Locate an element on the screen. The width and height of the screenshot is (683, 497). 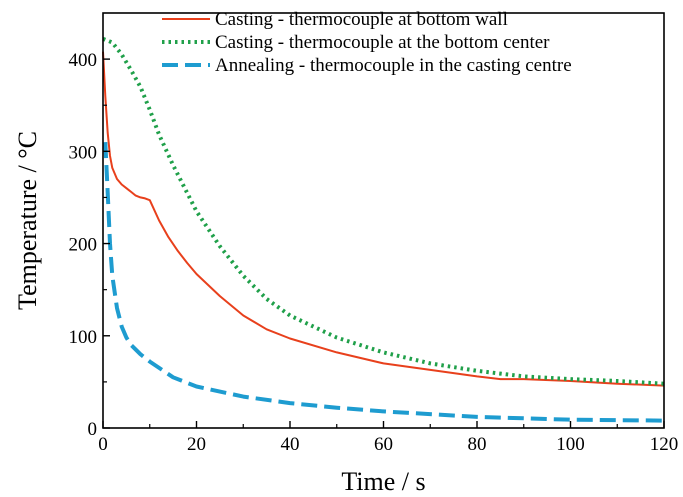
y-tick-label: 400 is located at coordinates (83, 60).